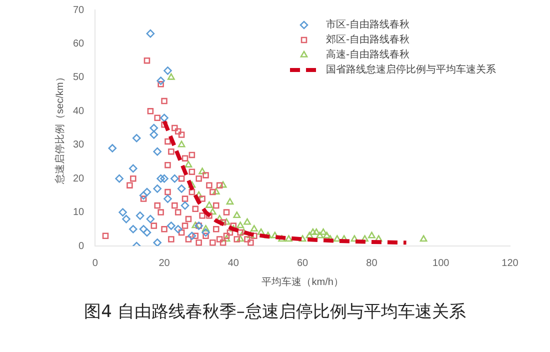  Describe the element at coordinates (60, 128) in the screenshot. I see `y-axis-title: 怠速启停比例（sec/km）` at that location.